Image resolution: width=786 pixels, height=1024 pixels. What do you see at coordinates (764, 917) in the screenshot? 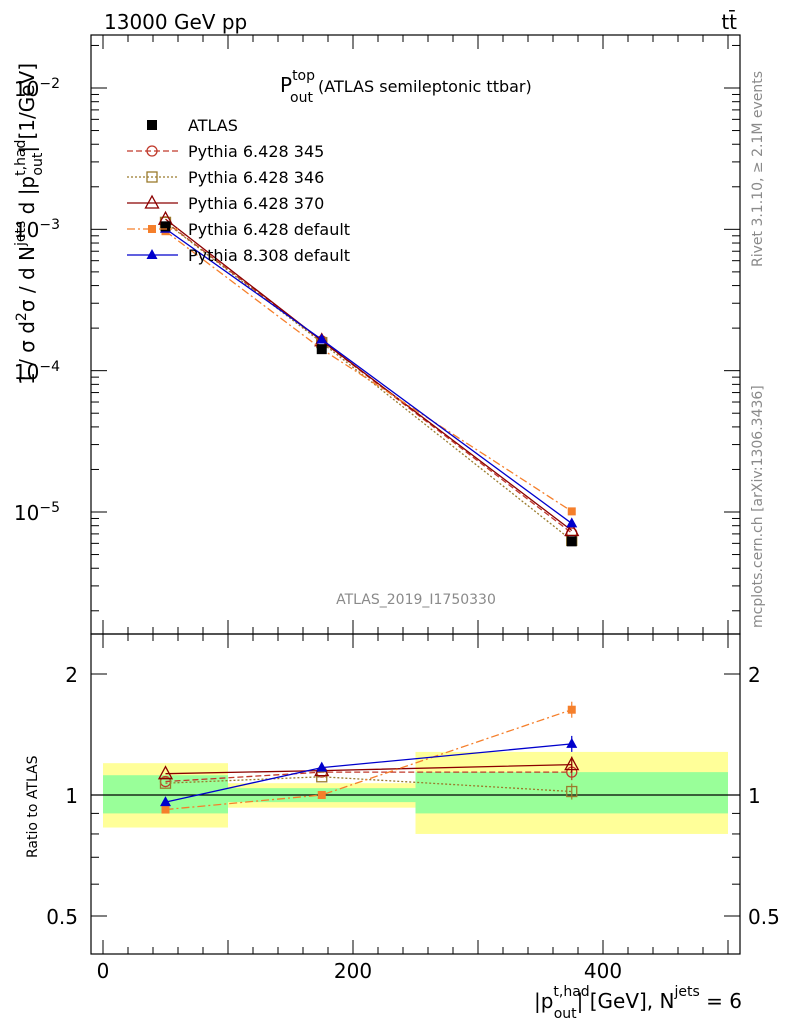
I see `ratio-tick-05-right: 0.5` at bounding box center [764, 917].